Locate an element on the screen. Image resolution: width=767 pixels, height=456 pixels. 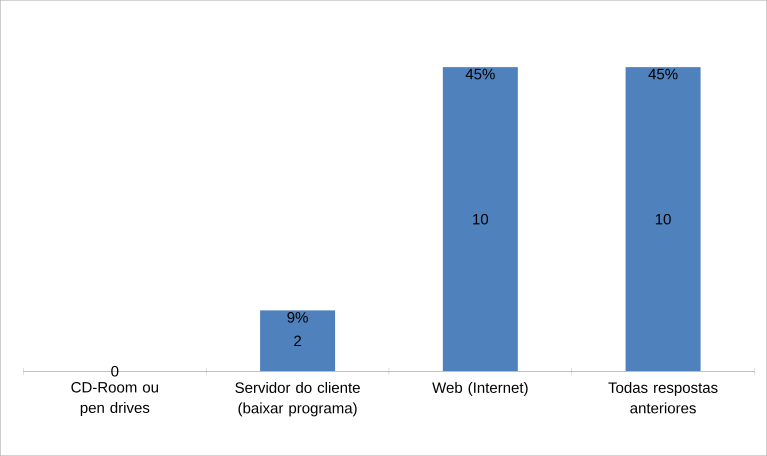
x-tick-label: Todas respostas anteriores is located at coordinates (663, 398).